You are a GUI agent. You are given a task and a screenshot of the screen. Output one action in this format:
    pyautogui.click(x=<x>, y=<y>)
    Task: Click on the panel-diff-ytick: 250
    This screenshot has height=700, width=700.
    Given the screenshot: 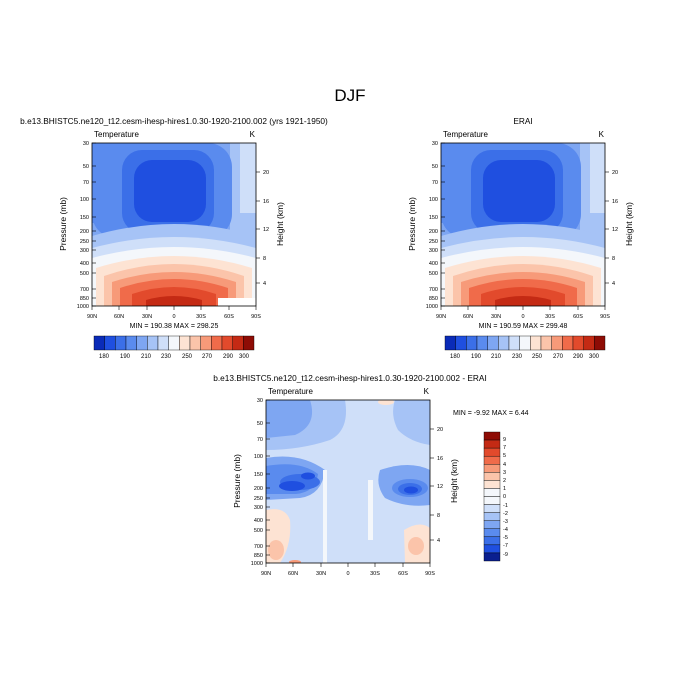 What is the action you would take?
    pyautogui.click(x=258, y=499)
    